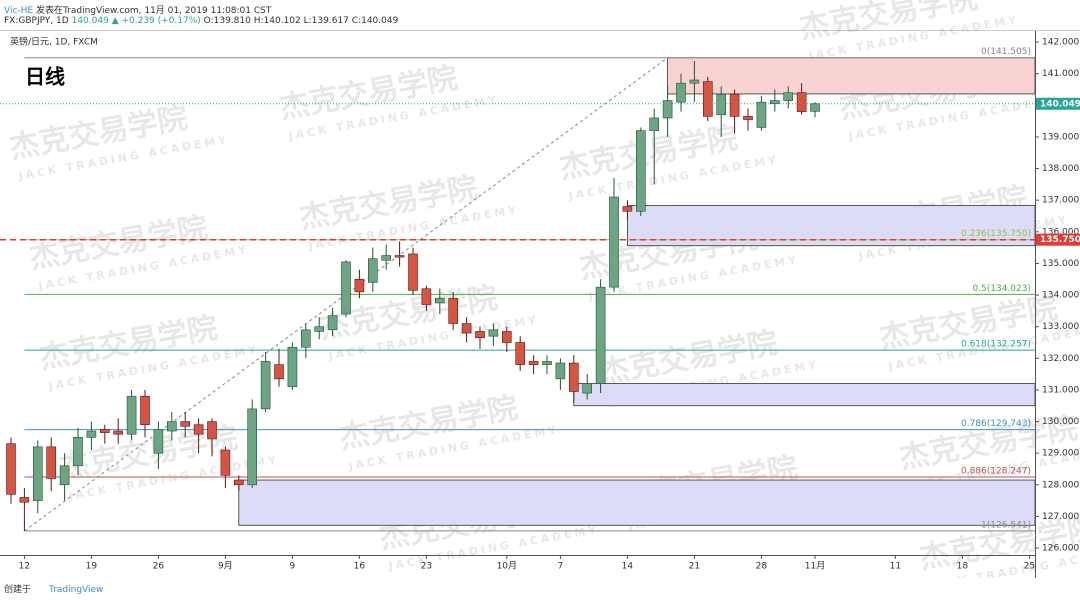 This screenshot has width=1080, height=600. I want to click on x-tick-label: 23, so click(426, 567).